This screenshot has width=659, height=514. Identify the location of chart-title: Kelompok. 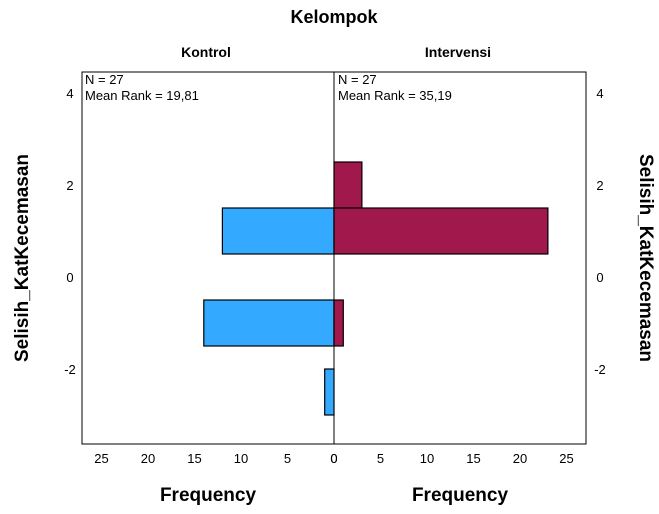
(334, 17).